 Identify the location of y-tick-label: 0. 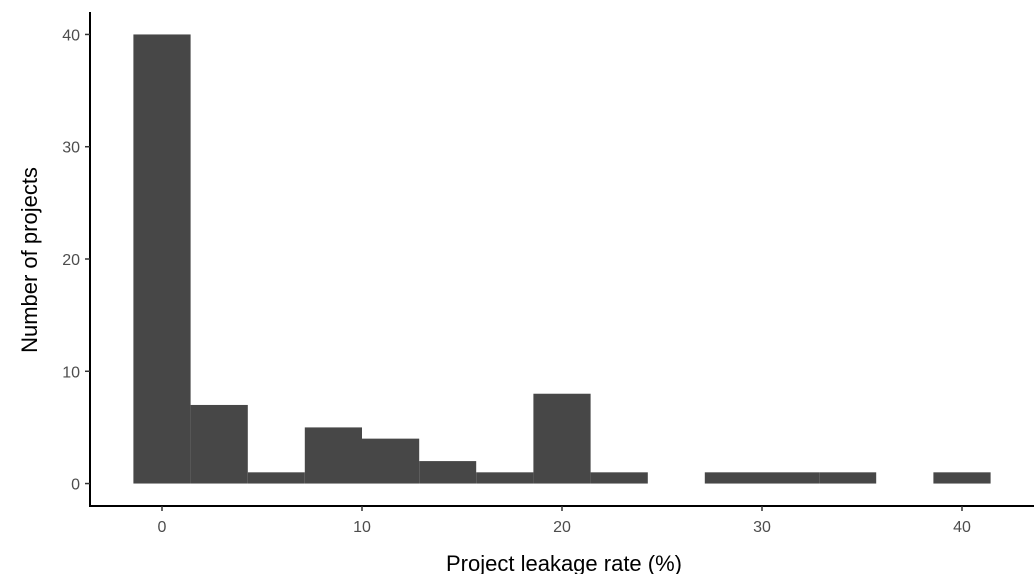
(75, 485).